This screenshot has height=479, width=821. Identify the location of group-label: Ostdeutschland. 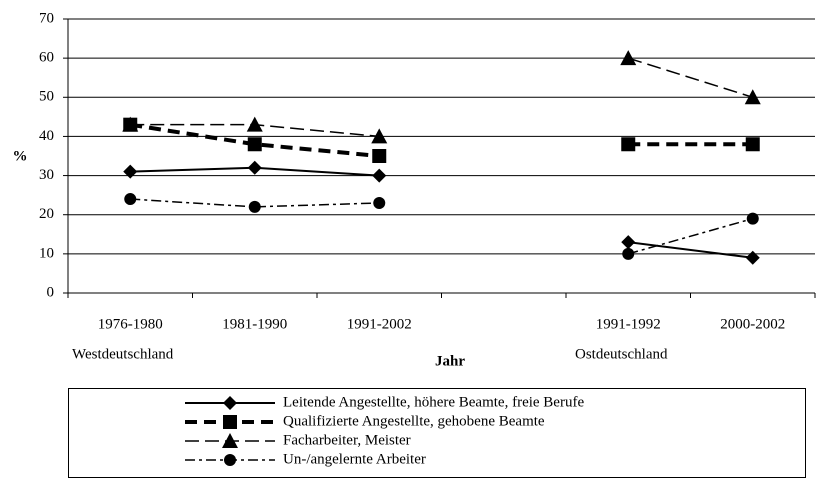
(621, 354).